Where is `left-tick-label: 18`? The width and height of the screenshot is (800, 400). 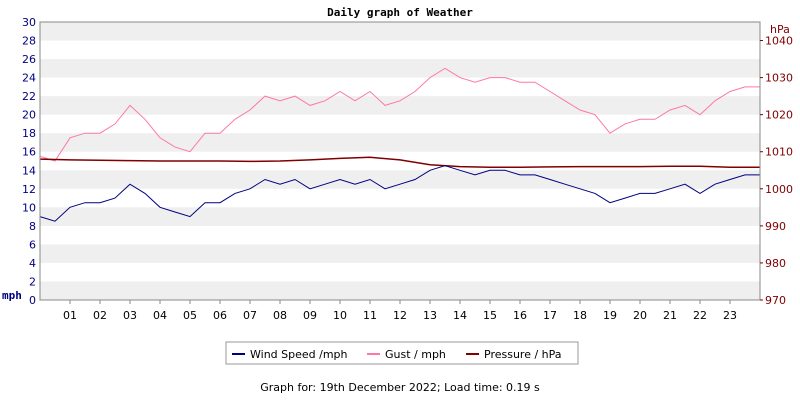 left-tick-label: 18 is located at coordinates (29, 133).